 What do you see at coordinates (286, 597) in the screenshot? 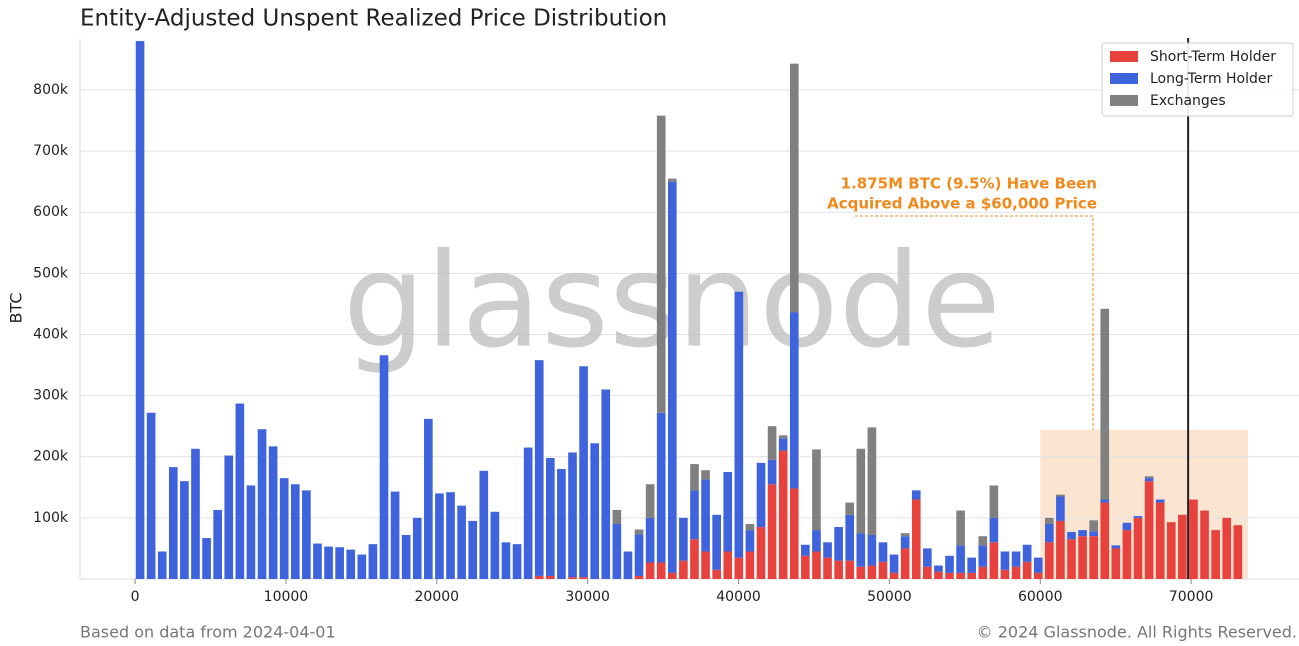
I see `x-tick-label: 10000` at bounding box center [286, 597].